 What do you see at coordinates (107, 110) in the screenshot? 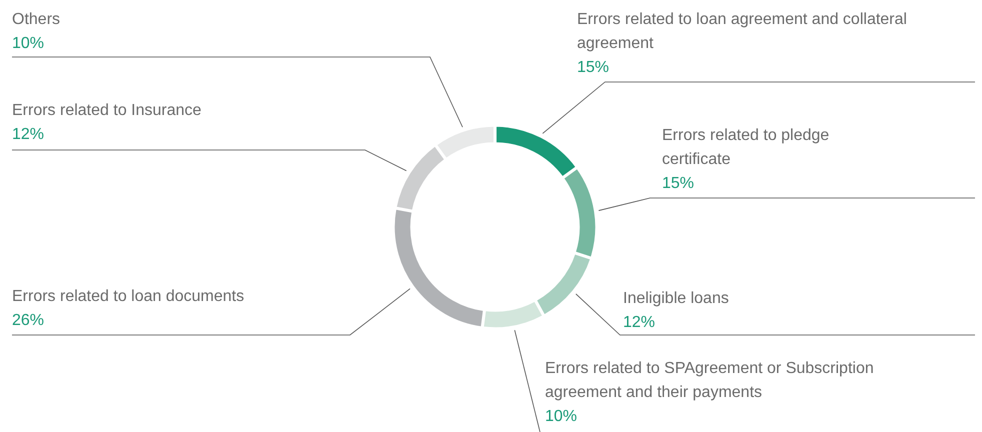
I see `slice-label: Errors related to Insurance` at bounding box center [107, 110].